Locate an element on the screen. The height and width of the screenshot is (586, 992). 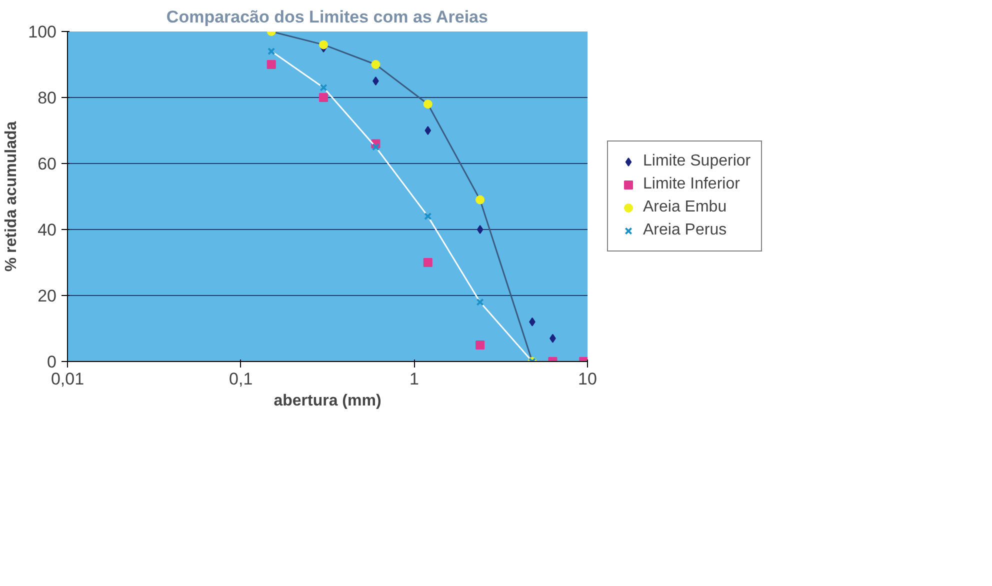
y-tick-label: 0 is located at coordinates (52, 362).